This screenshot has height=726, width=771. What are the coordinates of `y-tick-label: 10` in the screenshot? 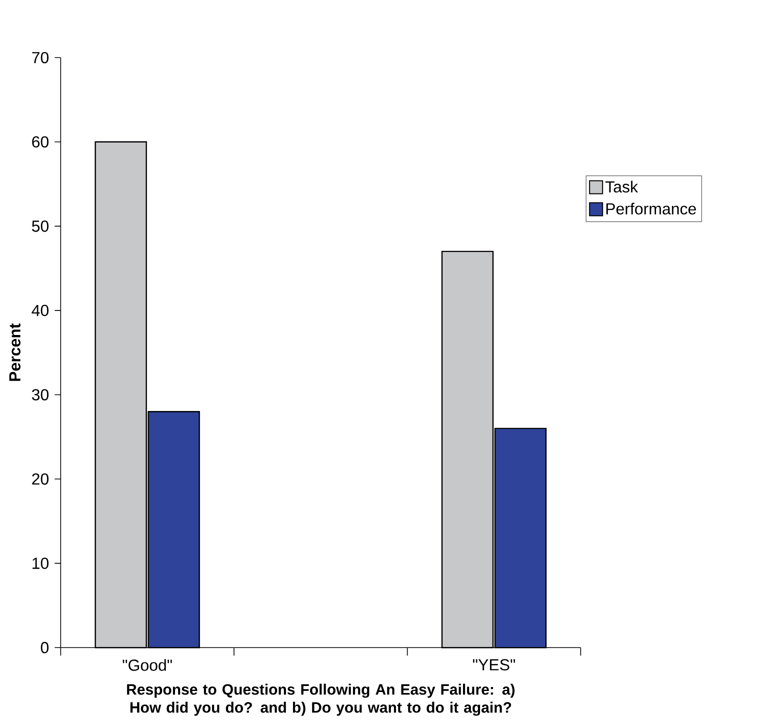 It's located at (40, 563).